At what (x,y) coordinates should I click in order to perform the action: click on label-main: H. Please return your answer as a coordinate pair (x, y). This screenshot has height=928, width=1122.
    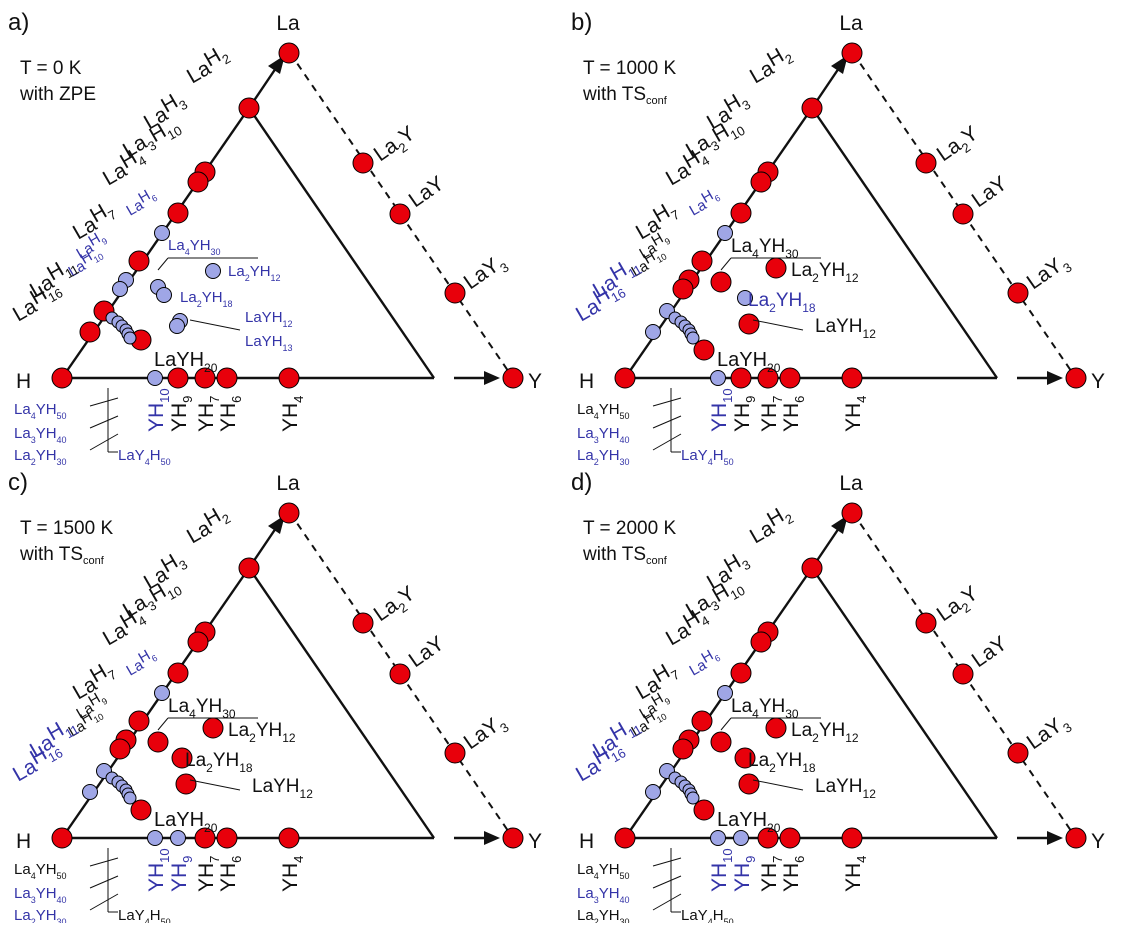
    Looking at the image, I should click on (155, 915).